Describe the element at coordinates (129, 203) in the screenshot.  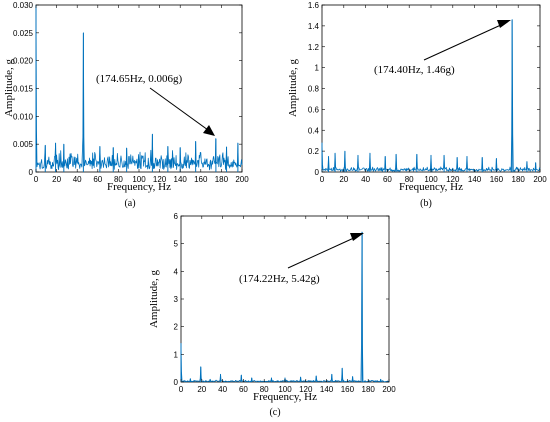
I see `panel-label: (a)` at that location.